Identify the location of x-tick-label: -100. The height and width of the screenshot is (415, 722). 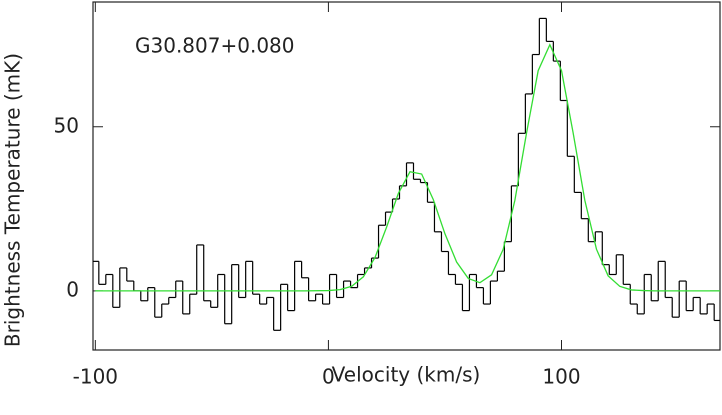
(95, 377).